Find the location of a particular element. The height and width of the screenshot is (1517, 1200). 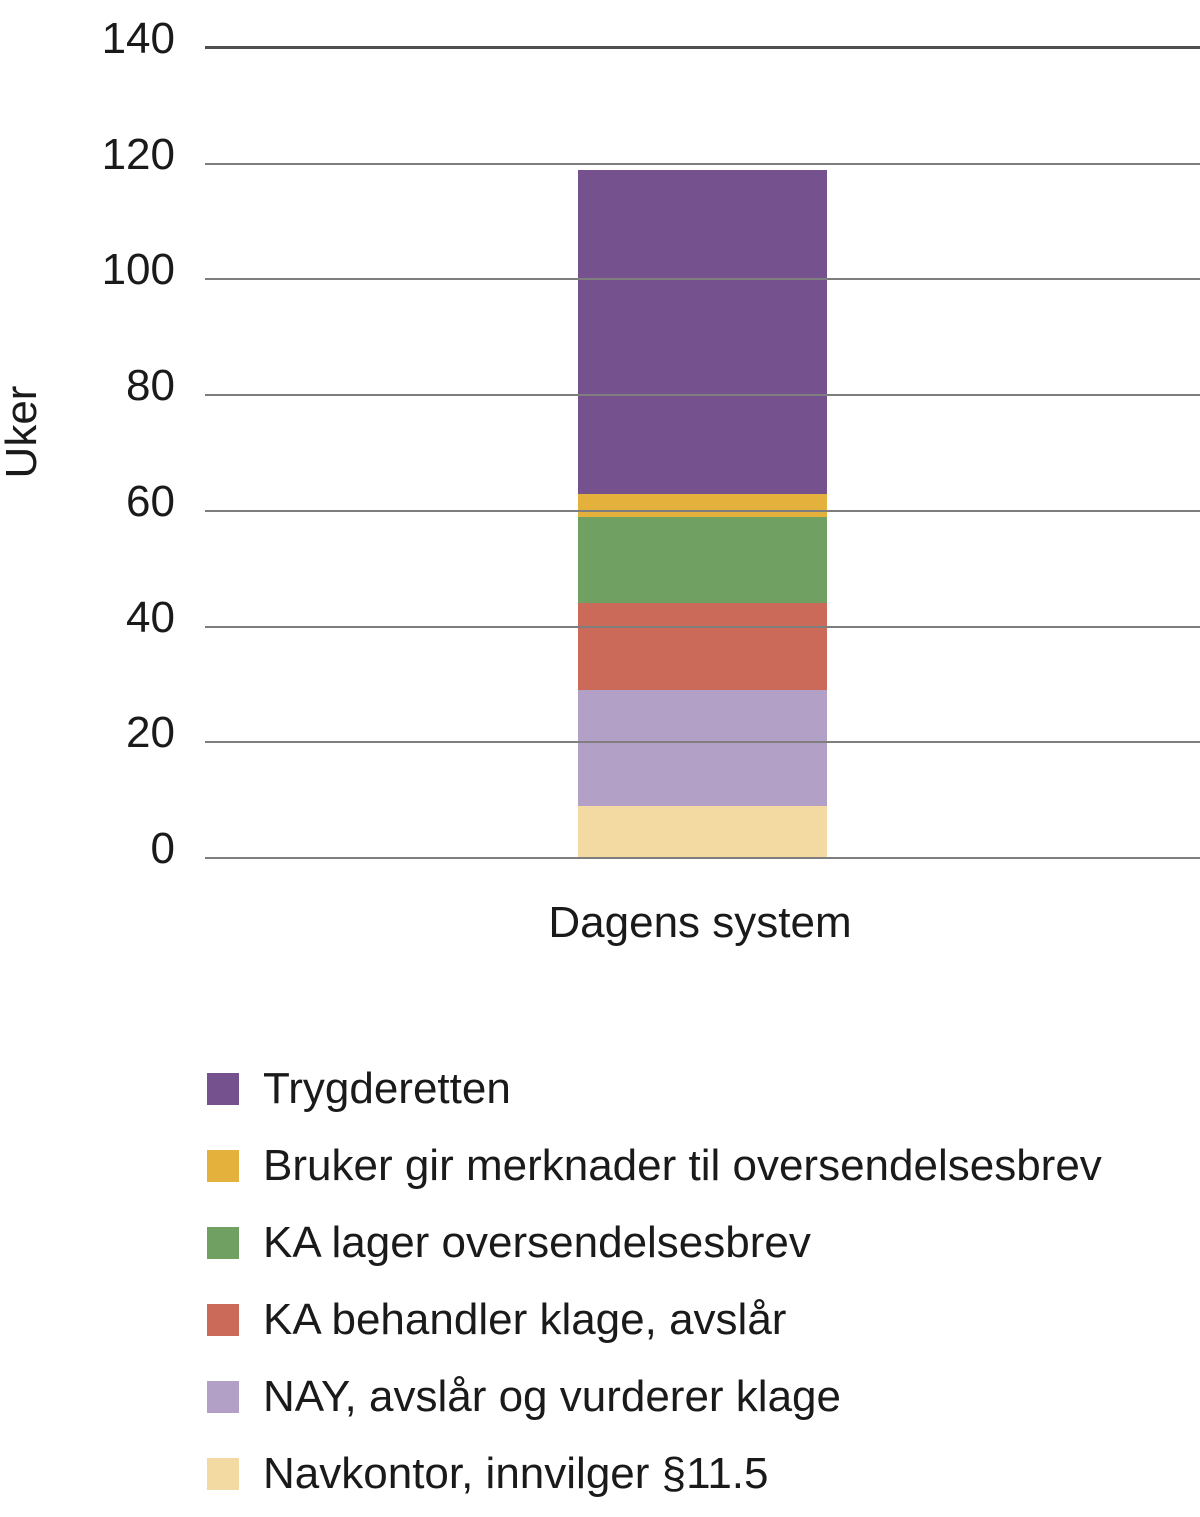

y-tick-label-40: 40 is located at coordinates (150, 617).